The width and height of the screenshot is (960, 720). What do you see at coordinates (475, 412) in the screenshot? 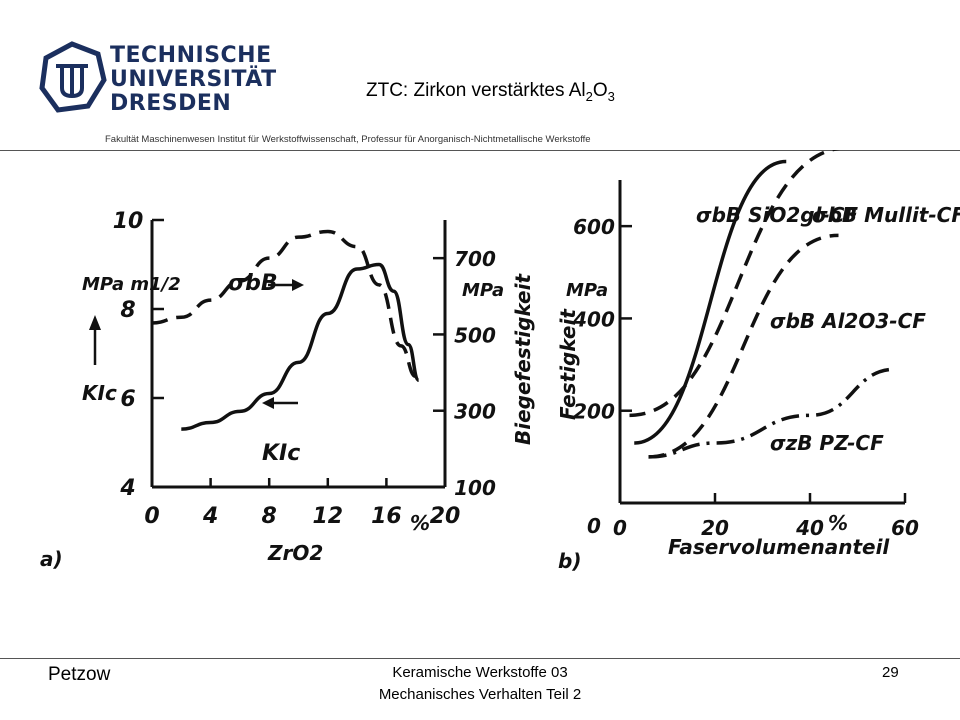
I see `panel-a-right-tick-label: 300` at bounding box center [475, 412].